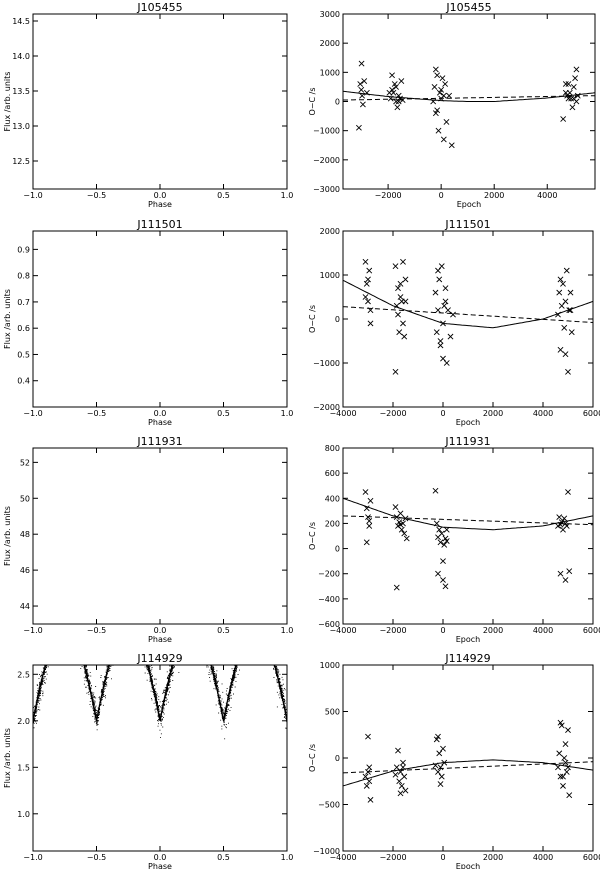 Image resolution: width=600 pixels, height=869 pixels. Describe the element at coordinates (468, 520) in the screenshot. I see `linear-fit-line` at that location.